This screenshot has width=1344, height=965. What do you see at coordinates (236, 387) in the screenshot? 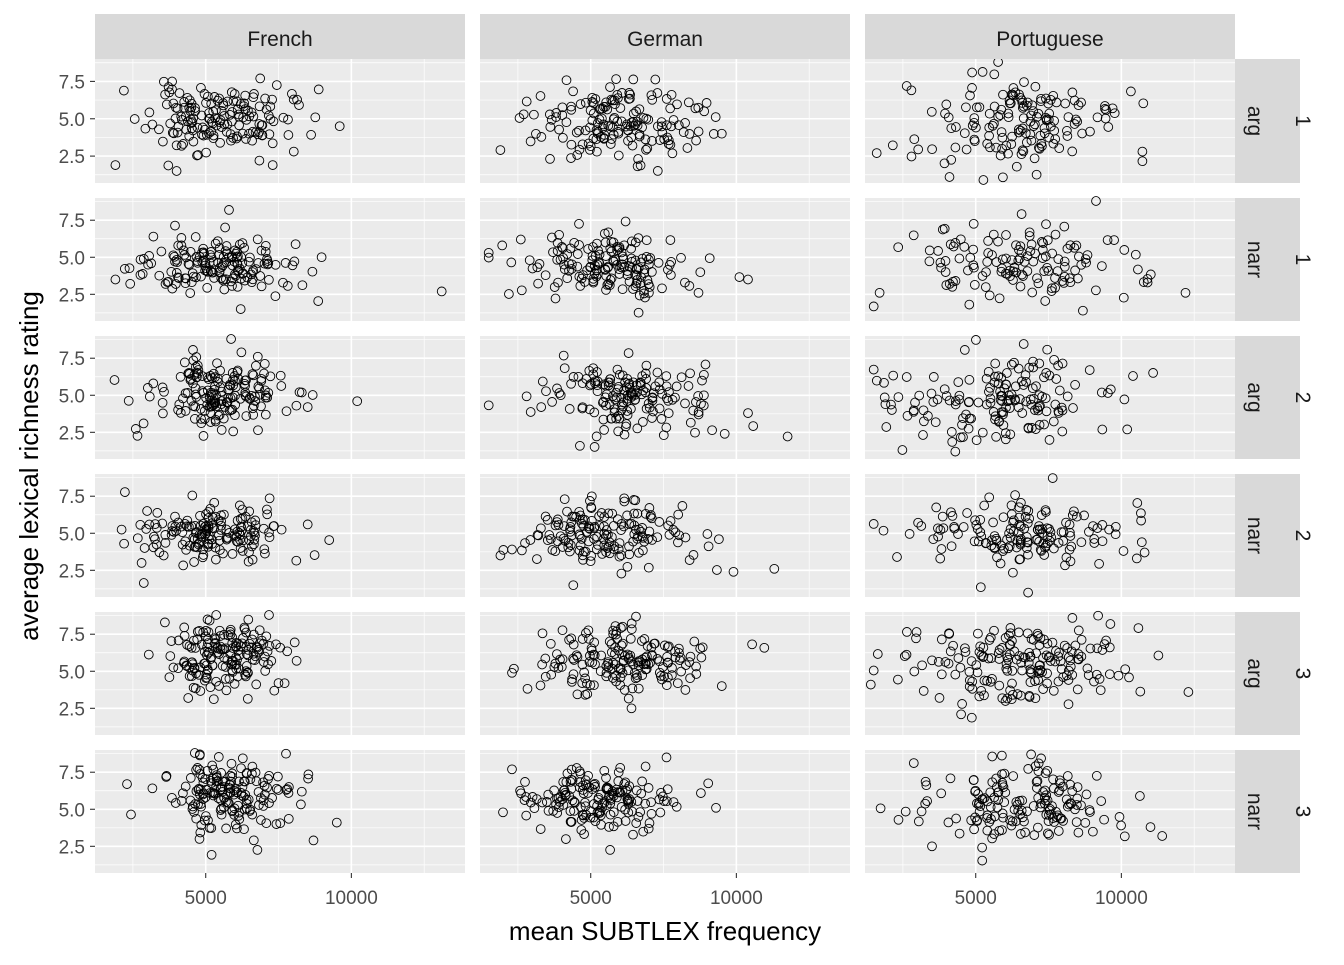
I see `points-group` at bounding box center [236, 387].